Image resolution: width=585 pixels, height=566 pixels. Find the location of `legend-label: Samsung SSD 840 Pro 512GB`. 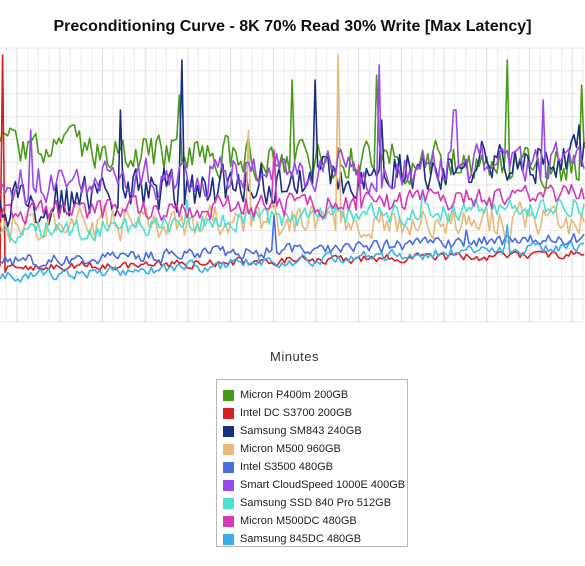

legend-label: Samsung SSD 840 Pro 512GB is located at coordinates (316, 503).